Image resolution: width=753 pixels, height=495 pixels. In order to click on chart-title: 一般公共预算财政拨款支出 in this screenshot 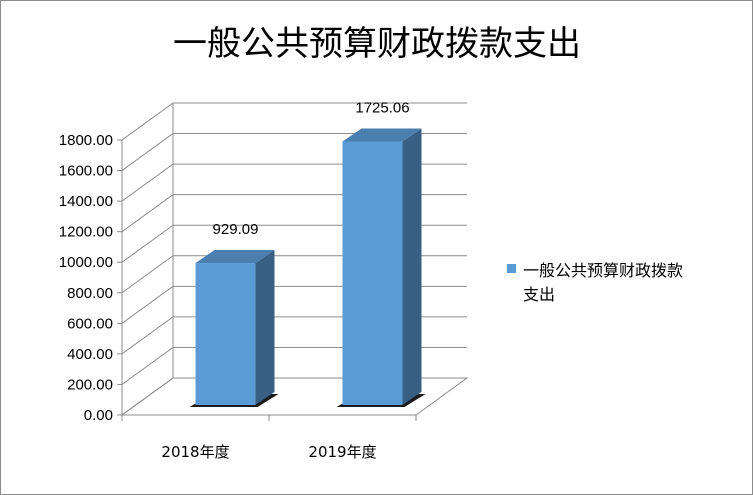, I will do `click(377, 44)`.